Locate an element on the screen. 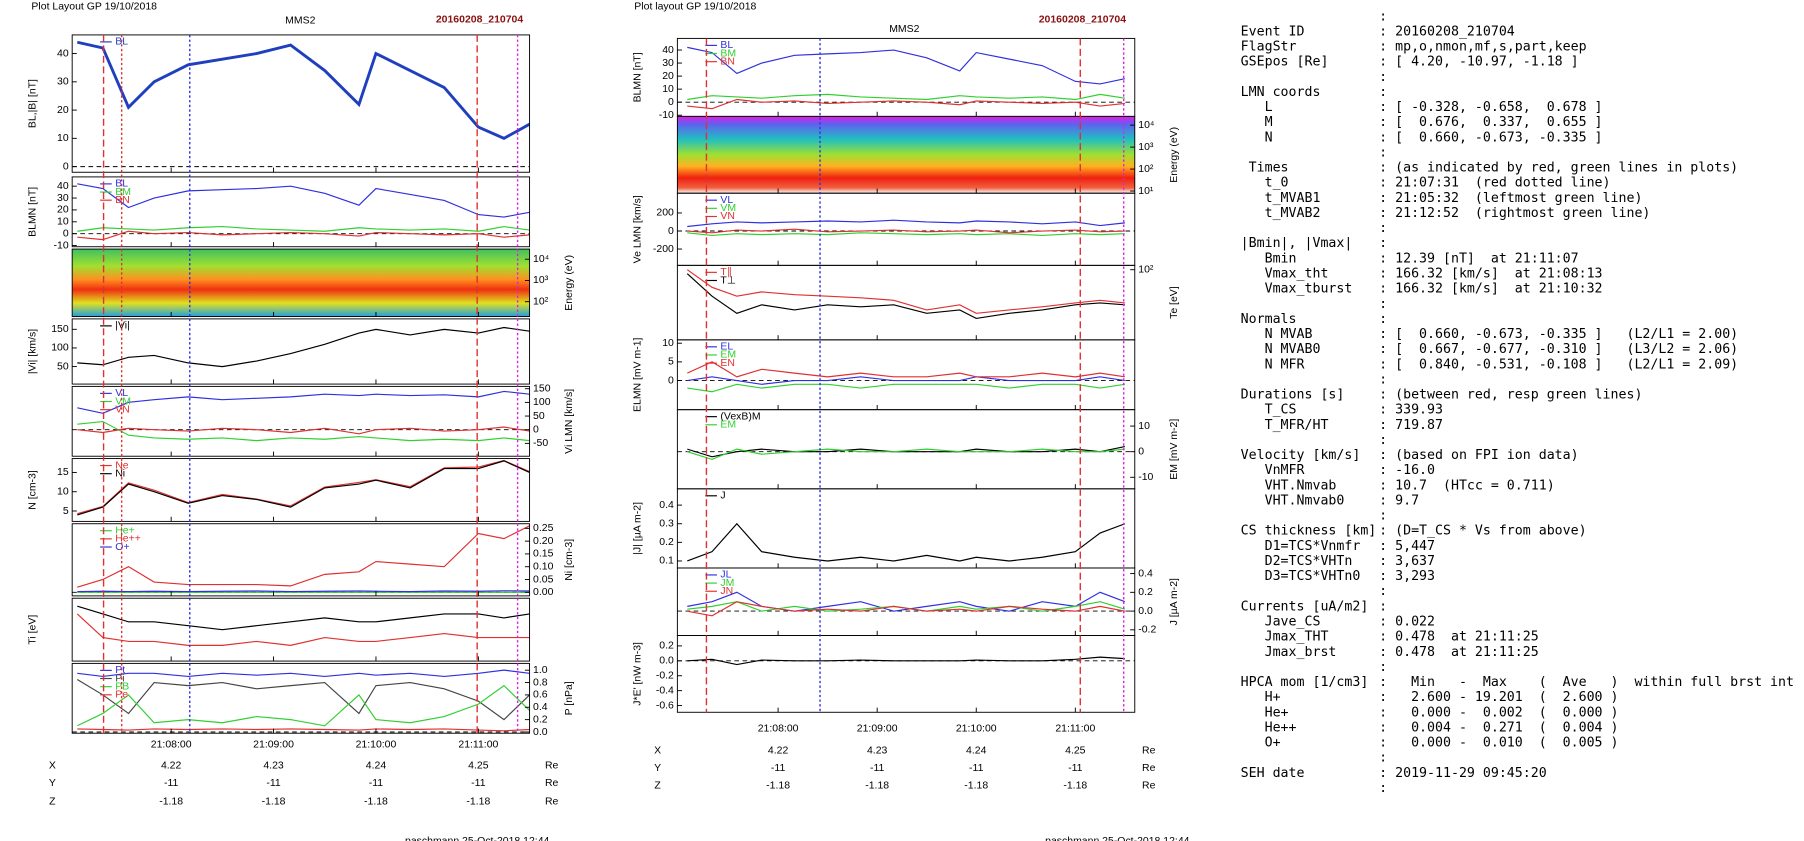  legend-label: O+ is located at coordinates (122, 547).